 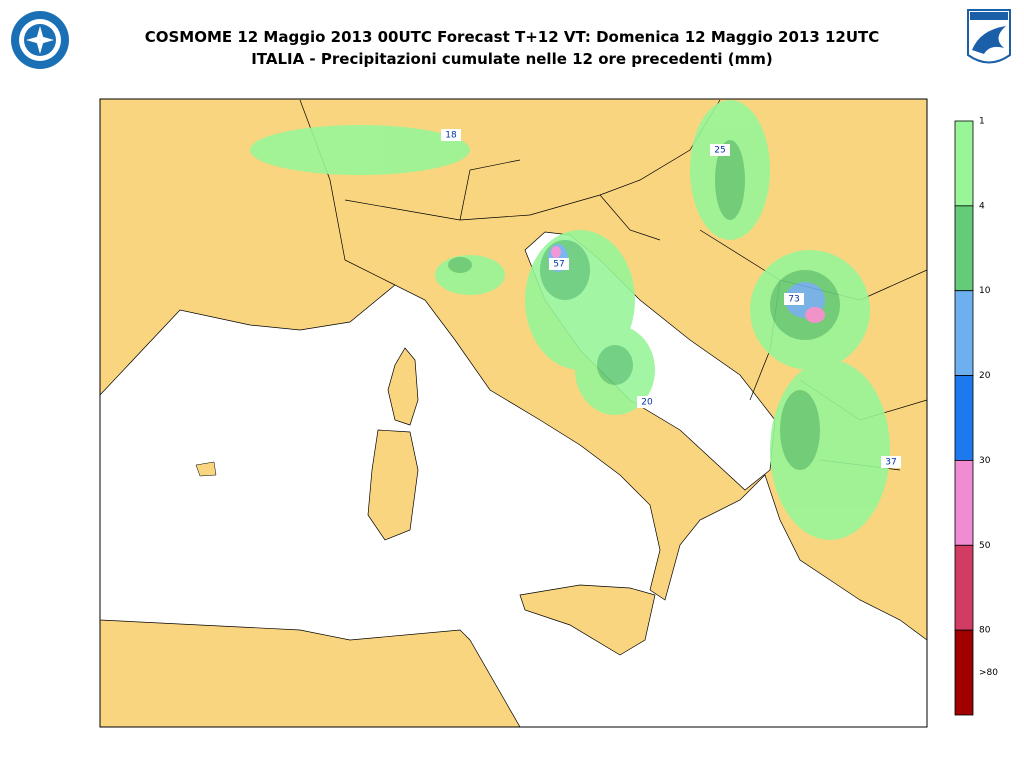 What do you see at coordinates (989, 36) in the screenshot?
I see `right-logo` at bounding box center [989, 36].